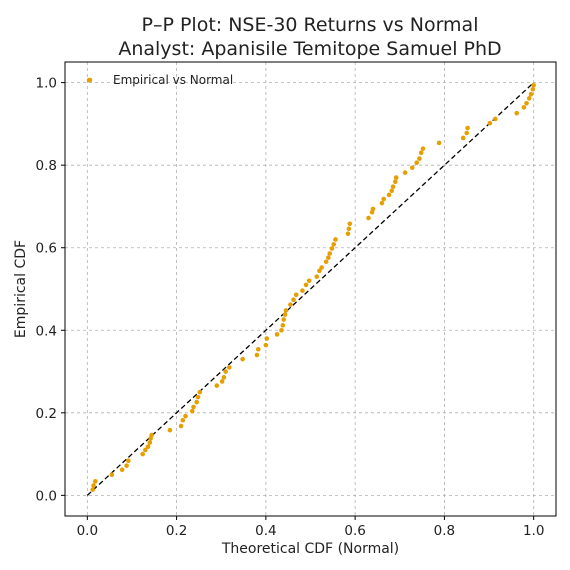  Describe the element at coordinates (46, 496) in the screenshot. I see `y-tick-label: 0.0` at that location.